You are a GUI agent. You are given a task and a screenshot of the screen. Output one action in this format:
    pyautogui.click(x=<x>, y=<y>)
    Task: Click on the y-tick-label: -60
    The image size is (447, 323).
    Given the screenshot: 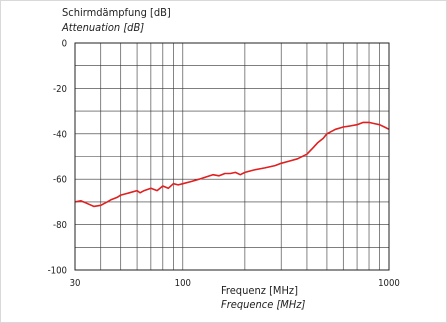 What is the action you would take?
    pyautogui.click(x=60, y=180)
    